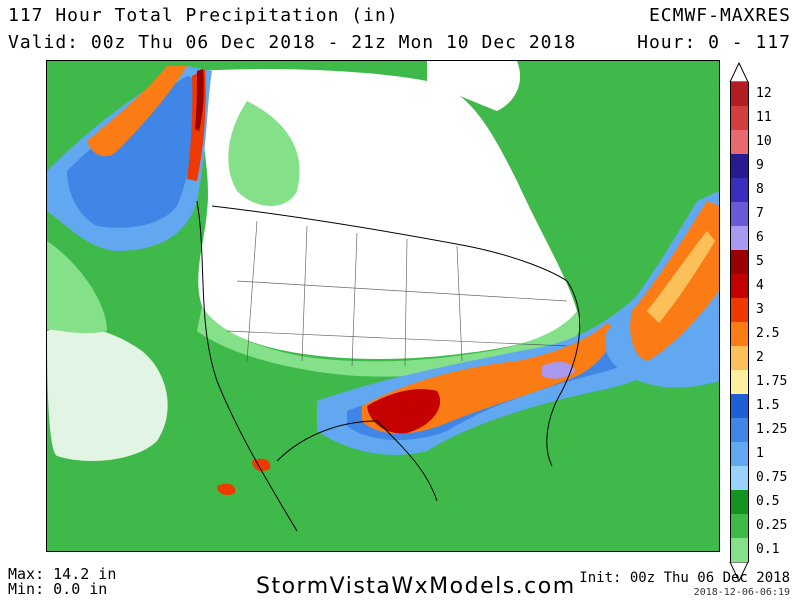 This screenshot has width=800, height=600. I want to click on max-value: Max: 14.2 in, so click(62, 574).